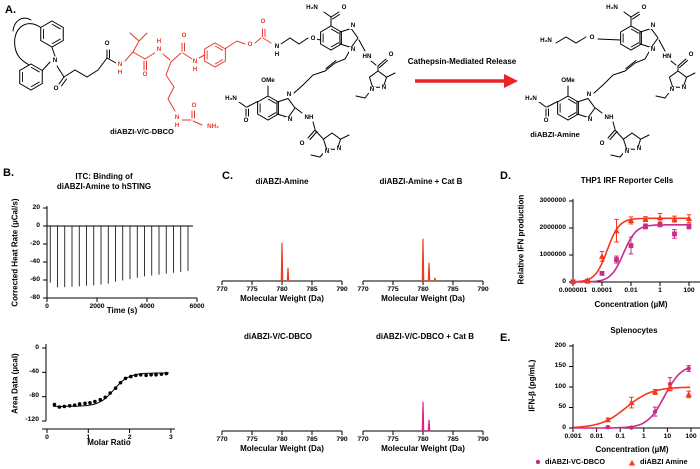 The image size is (700, 469). Describe the element at coordinates (573, 290) in the screenshot. I see `tick-label: 0.000001` at that location.